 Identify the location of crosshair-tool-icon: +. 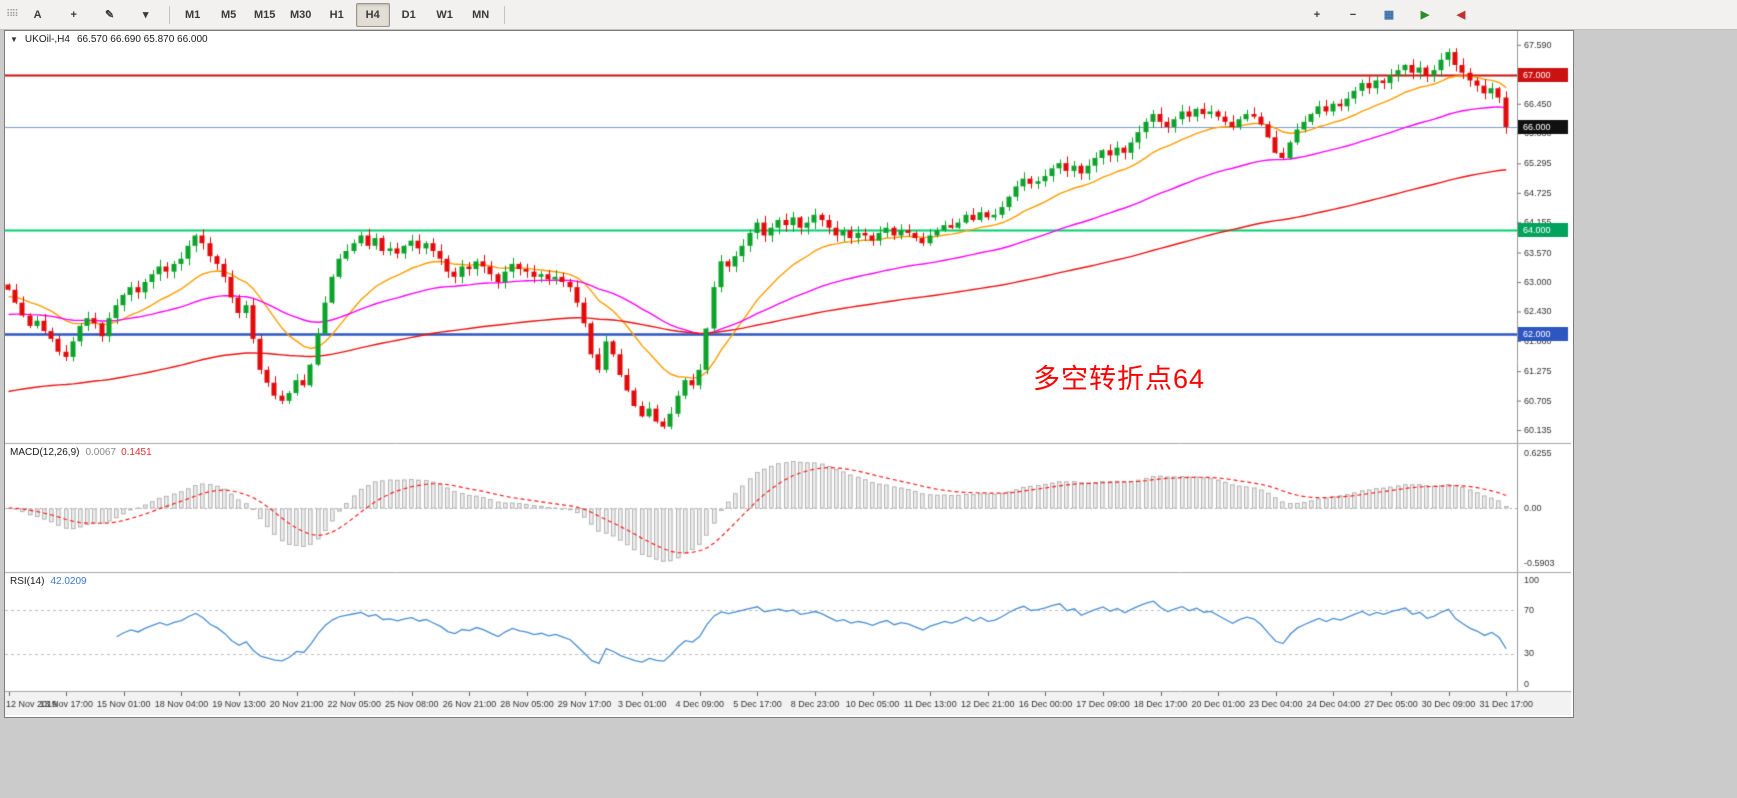
(73, 14).